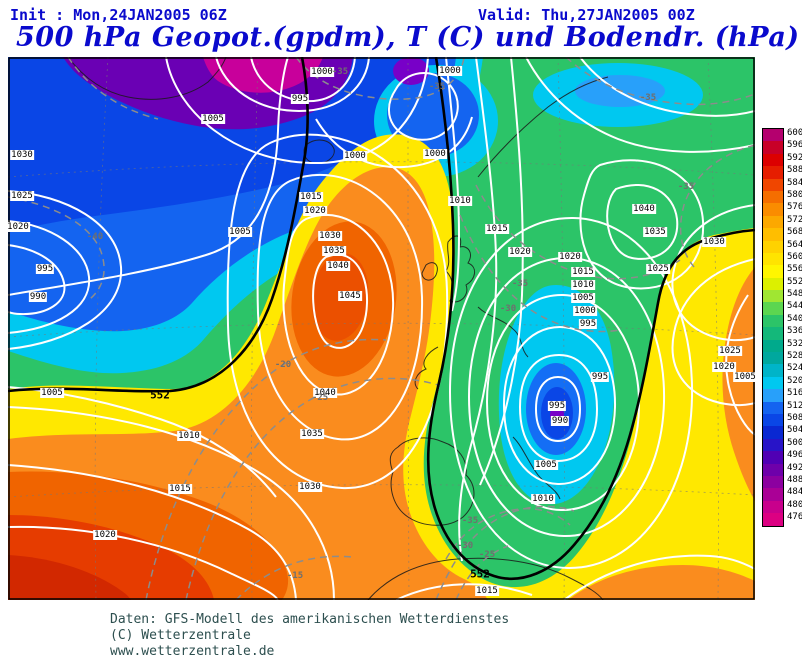 This screenshot has height=658, width=802. Describe the element at coordinates (794, 244) in the screenshot. I see `colorbar-value: 564` at that location.